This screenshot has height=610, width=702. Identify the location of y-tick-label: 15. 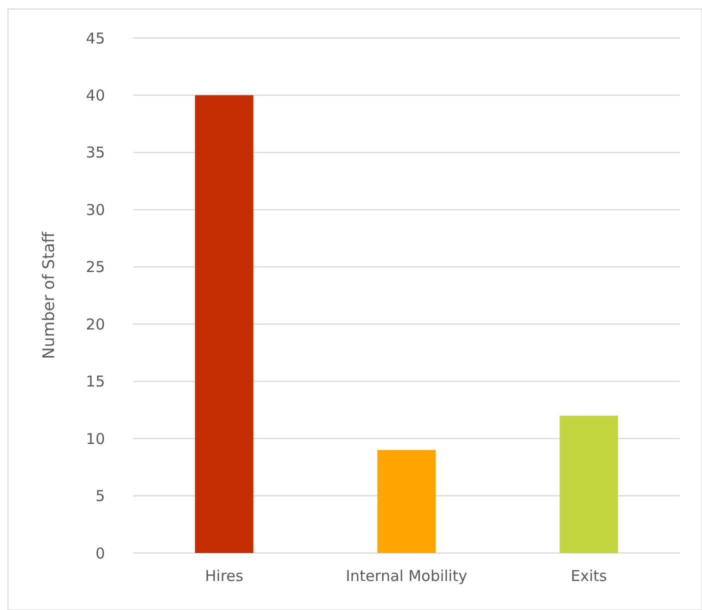
(95, 381).